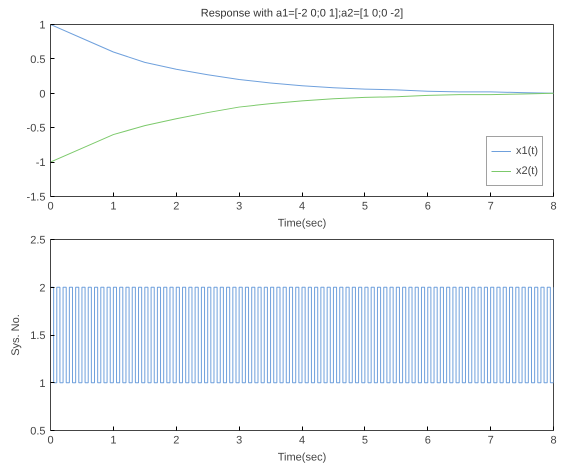  What do you see at coordinates (38, 336) in the screenshot?
I see `y-tick-label: 1.5` at bounding box center [38, 336].